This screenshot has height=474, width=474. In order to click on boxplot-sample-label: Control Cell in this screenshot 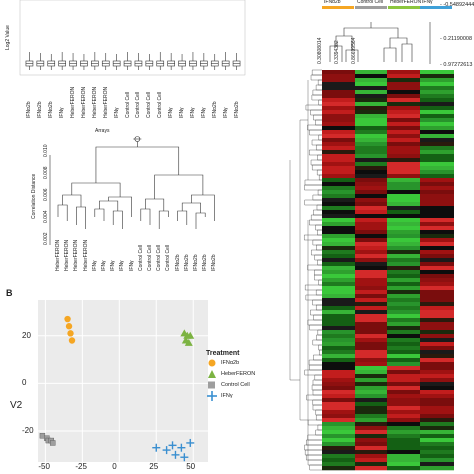, I will do `click(138, 104)`.